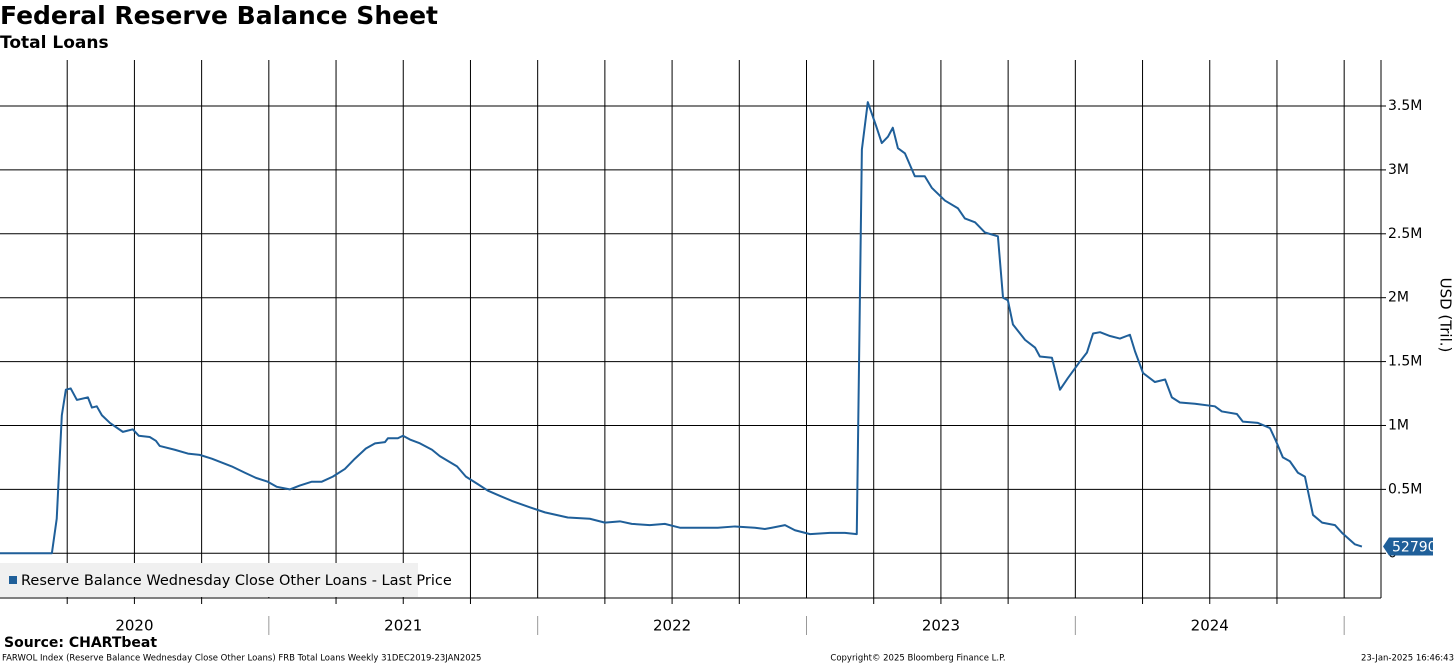  Describe the element at coordinates (1405, 362) in the screenshot. I see `y-tick-label: 1.5M` at that location.